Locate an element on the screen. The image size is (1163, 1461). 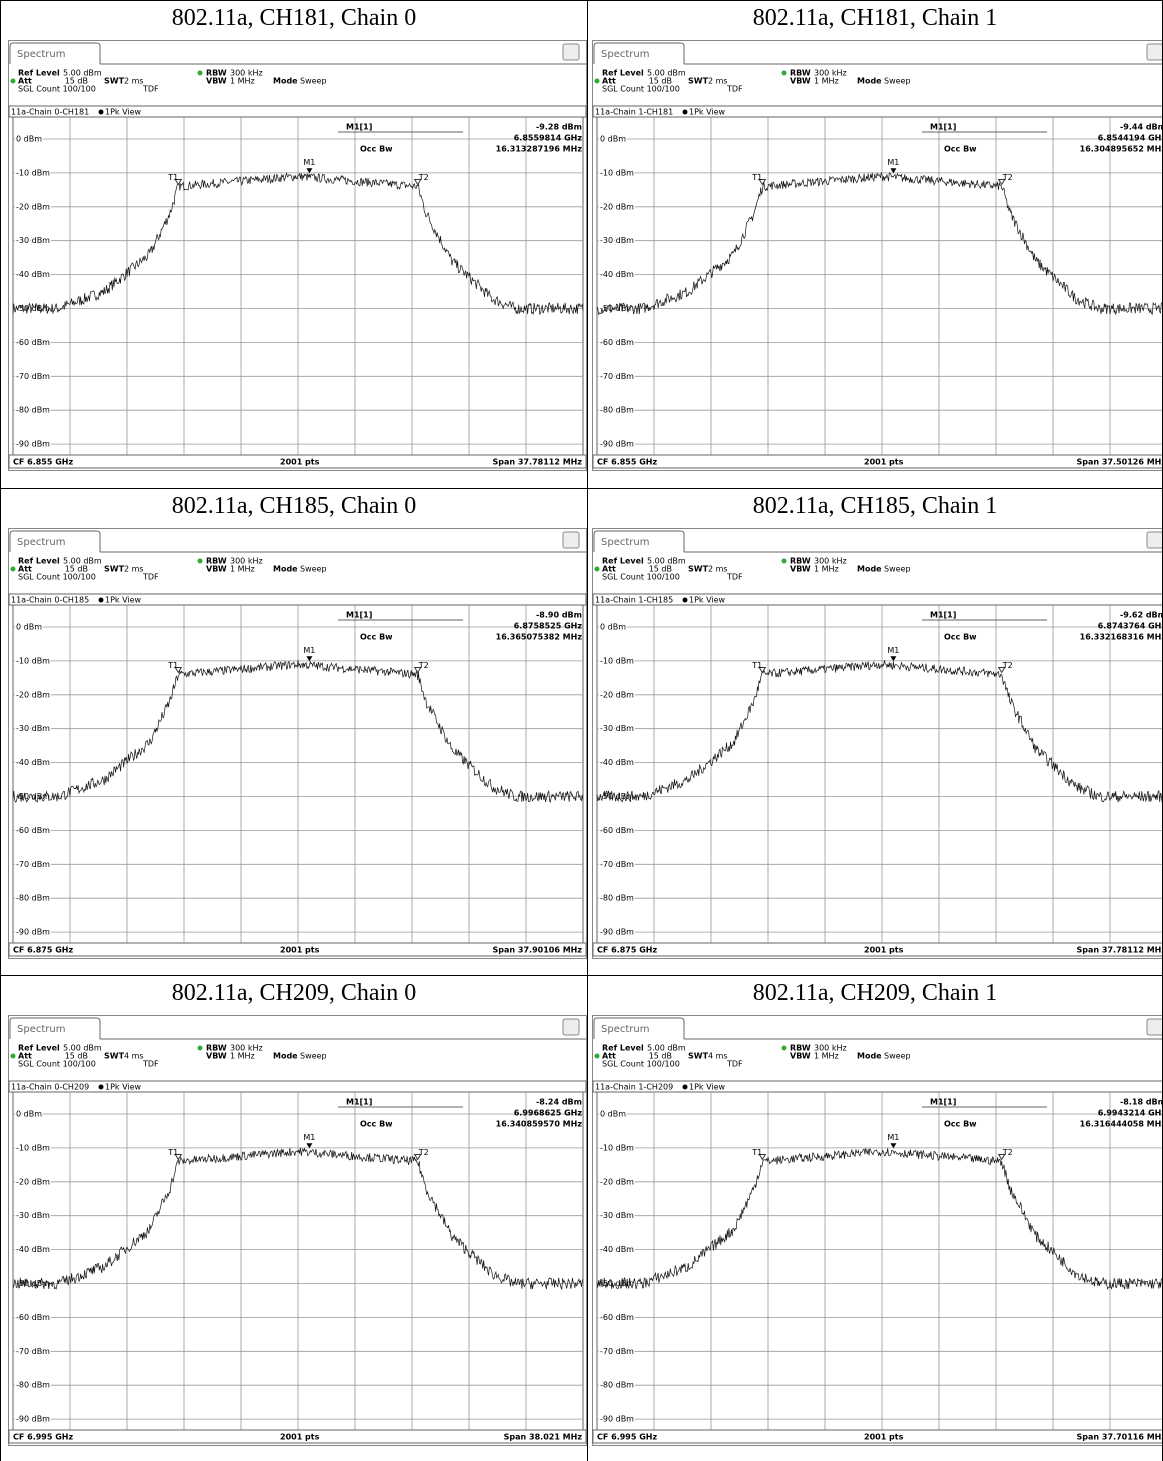
swt-value: 2 ms is located at coordinates (718, 569).